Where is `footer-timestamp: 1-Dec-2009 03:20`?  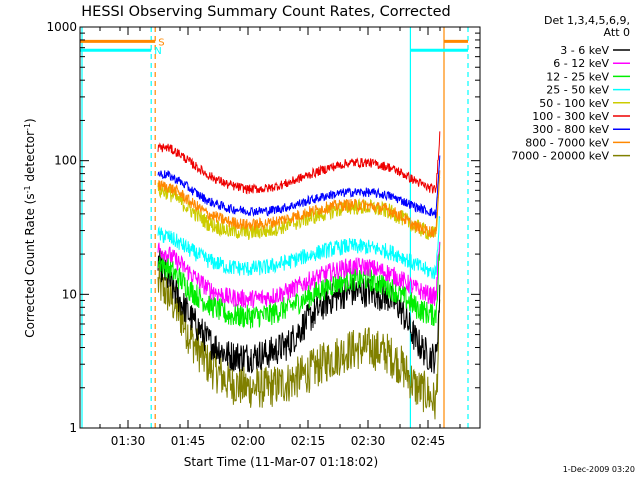
footer-timestamp: 1-Dec-2009 03:20 is located at coordinates (599, 469).